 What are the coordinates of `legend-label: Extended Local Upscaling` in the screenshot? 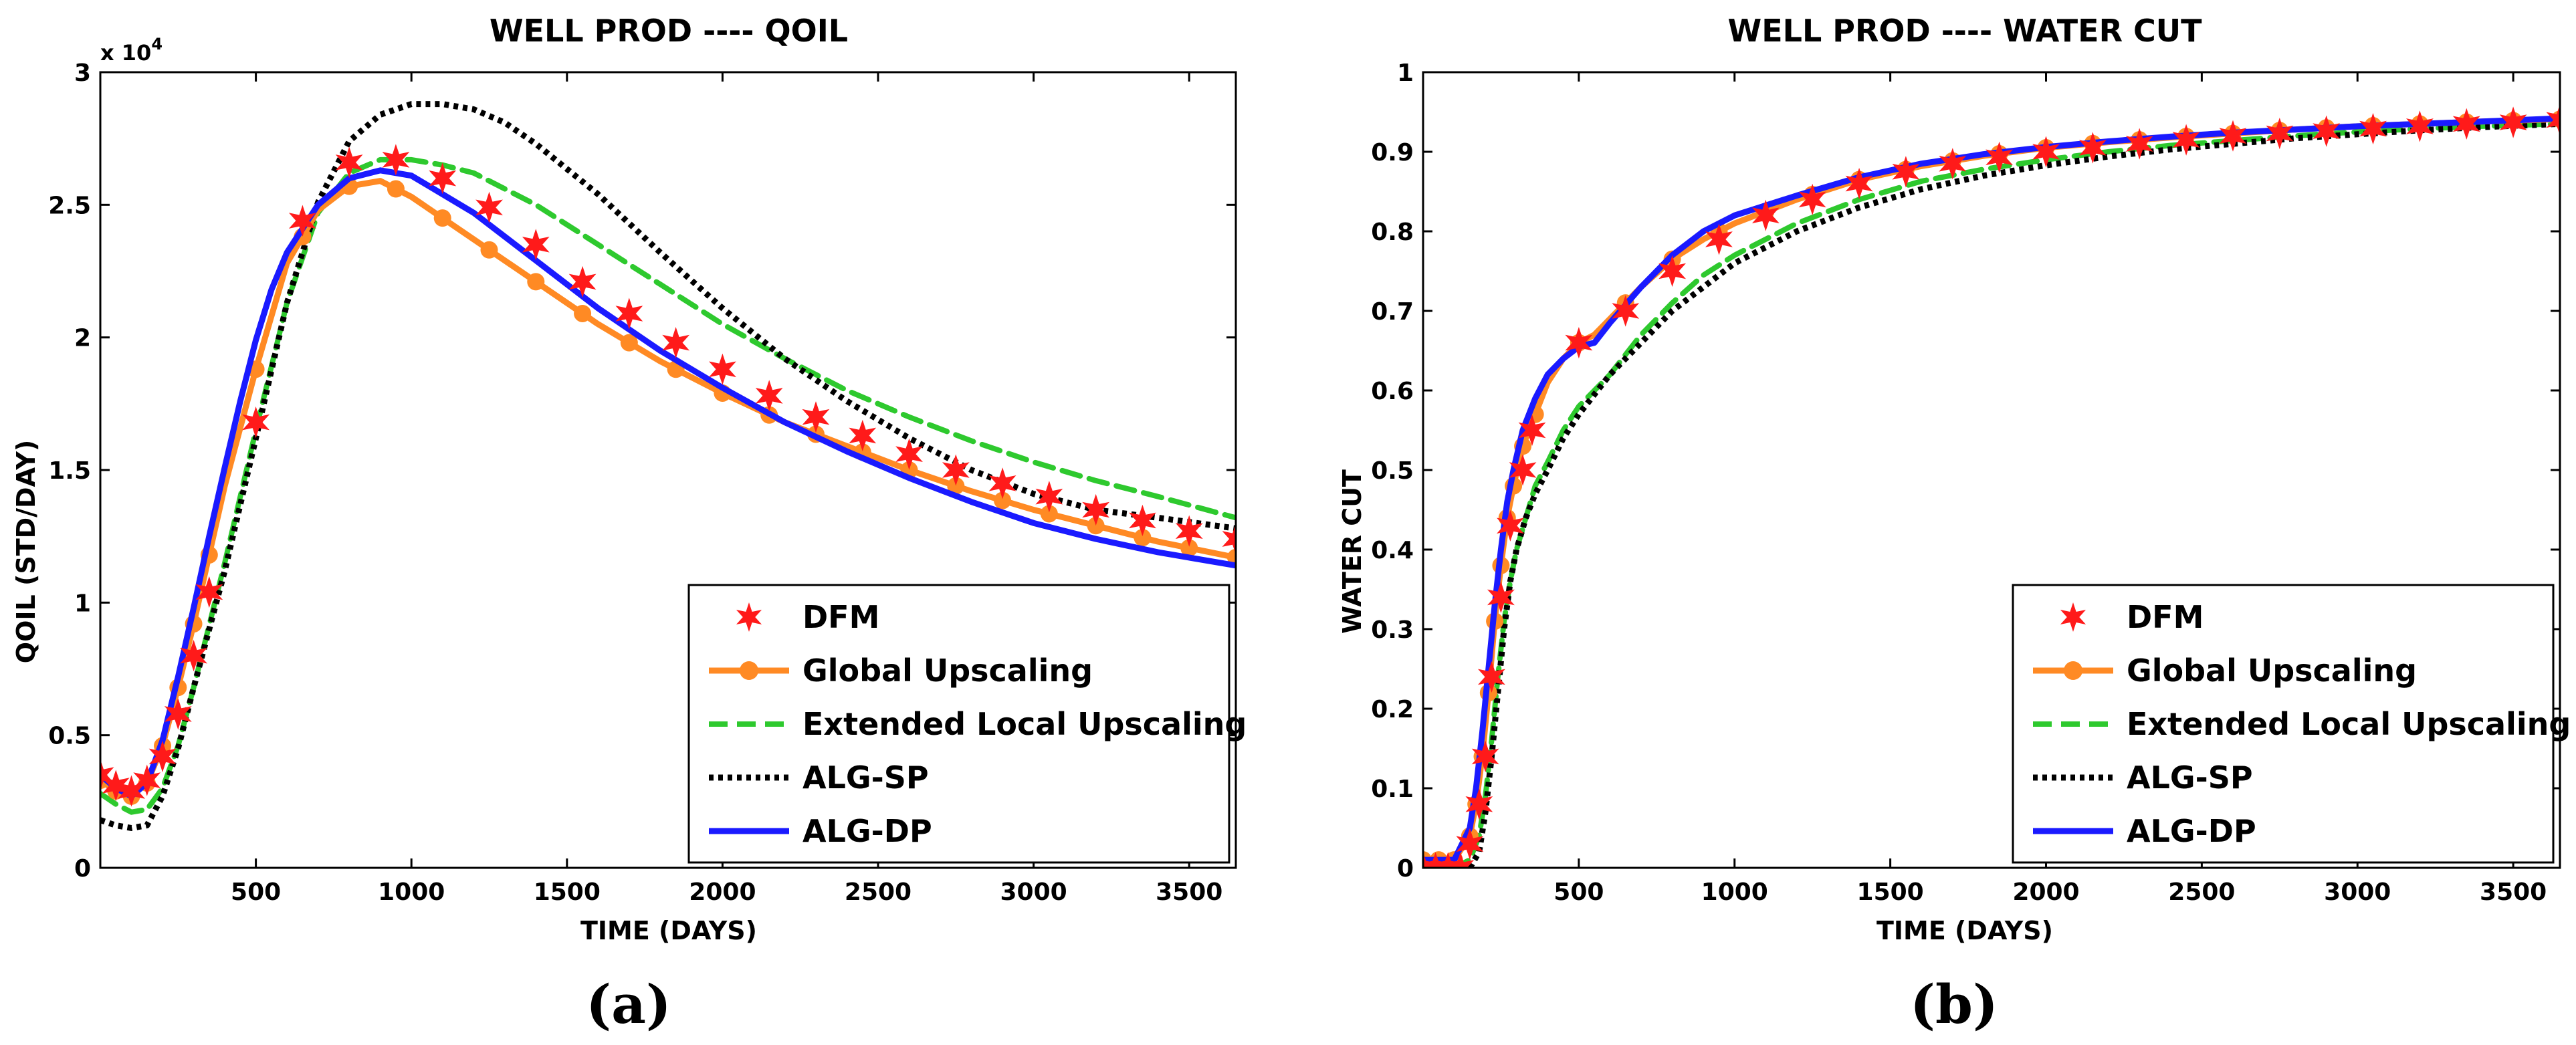 It's located at (2349, 724).